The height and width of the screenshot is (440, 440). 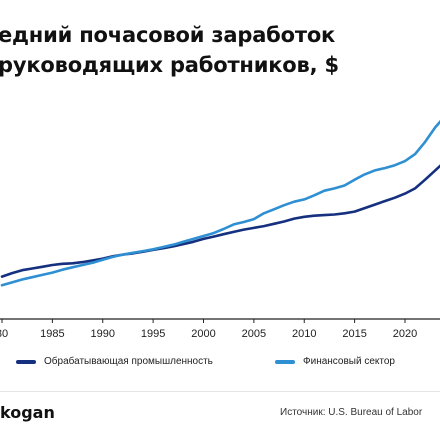 I want to click on legend-label: Обрабатывающая промышленность, so click(x=128, y=361).